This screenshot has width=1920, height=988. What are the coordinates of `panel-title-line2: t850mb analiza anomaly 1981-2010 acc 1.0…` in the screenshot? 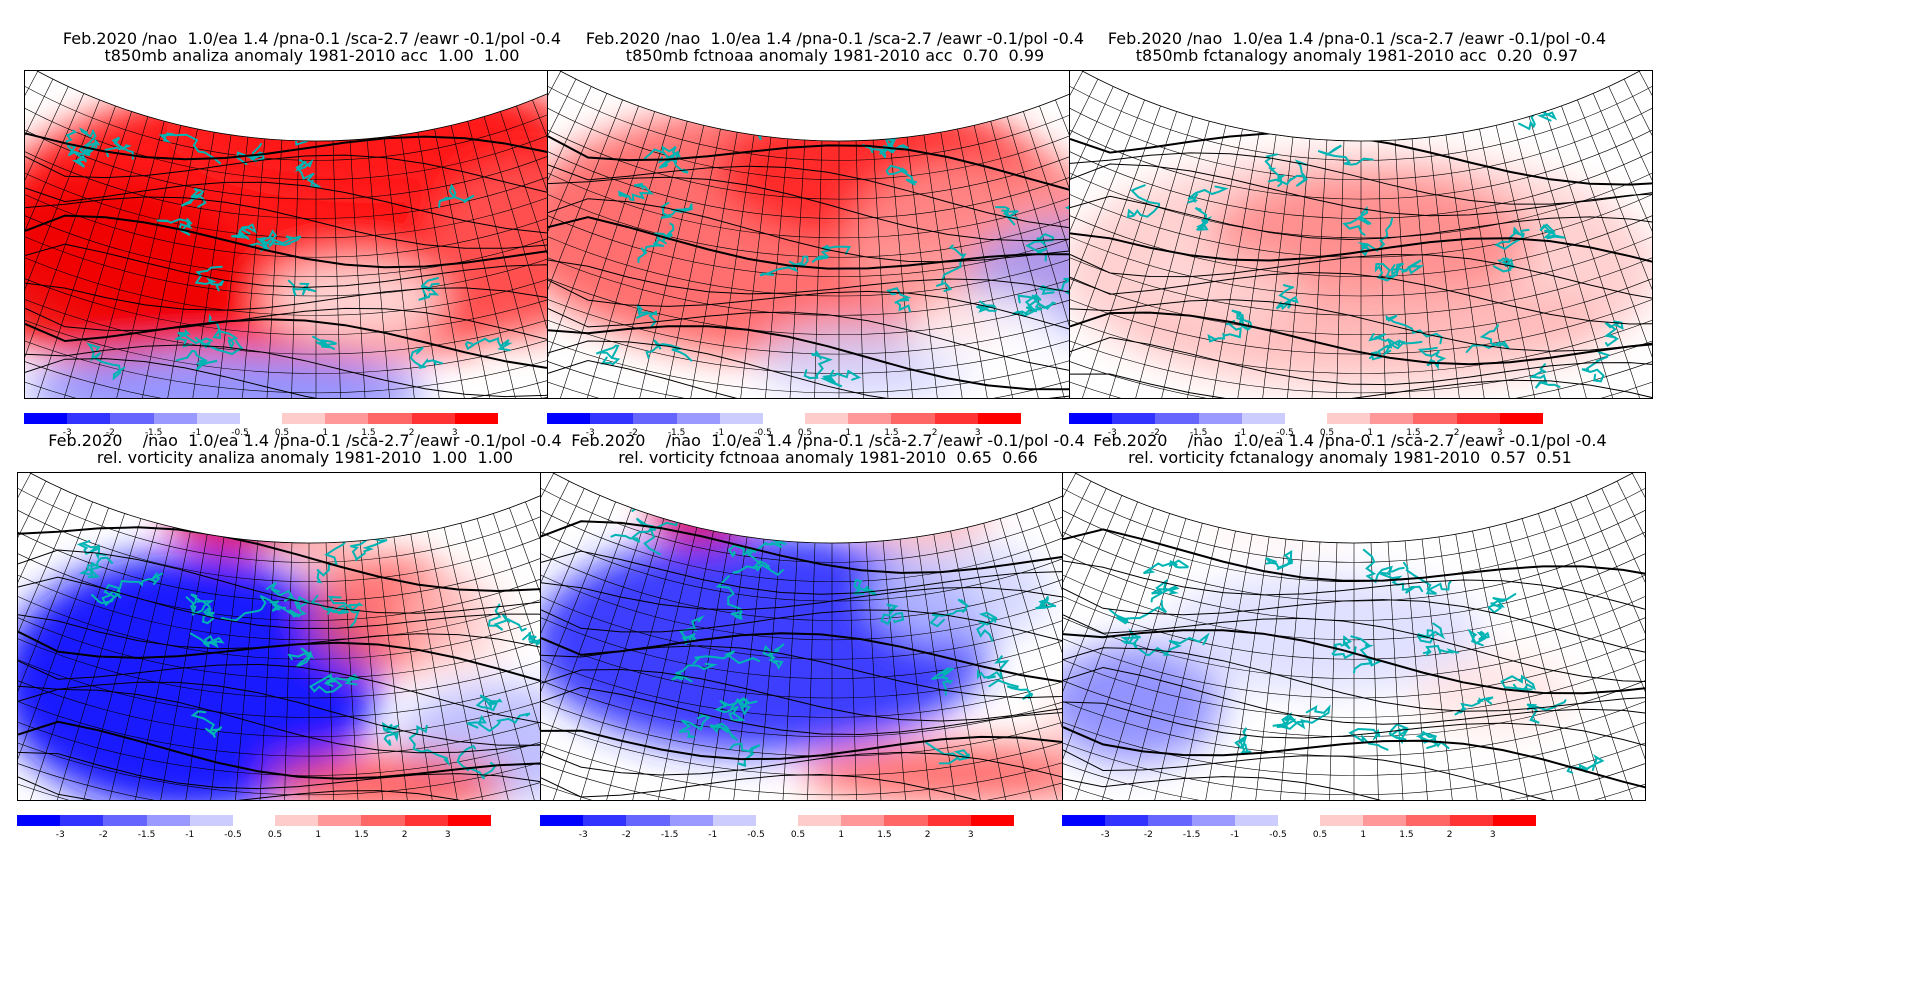 It's located at (312, 55).